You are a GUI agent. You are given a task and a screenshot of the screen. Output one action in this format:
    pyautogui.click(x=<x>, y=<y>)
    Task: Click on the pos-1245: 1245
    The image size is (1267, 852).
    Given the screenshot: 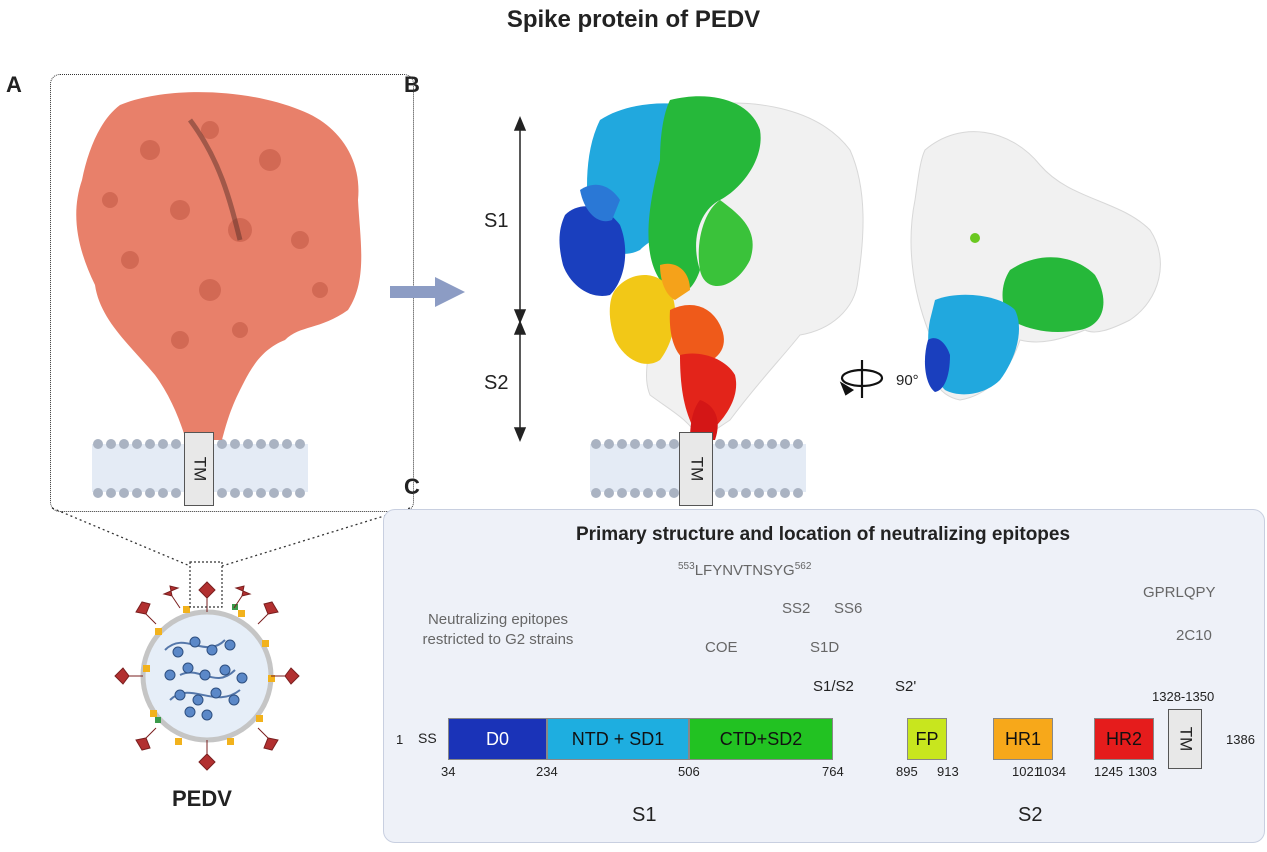 What is the action you would take?
    pyautogui.click(x=1108, y=771)
    